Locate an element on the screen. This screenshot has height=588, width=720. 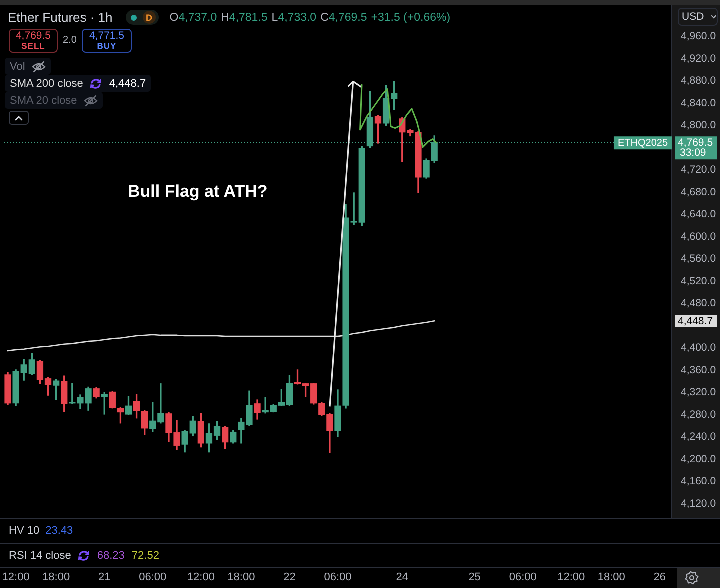
annotation: 4,448.7 is located at coordinates (127, 84).